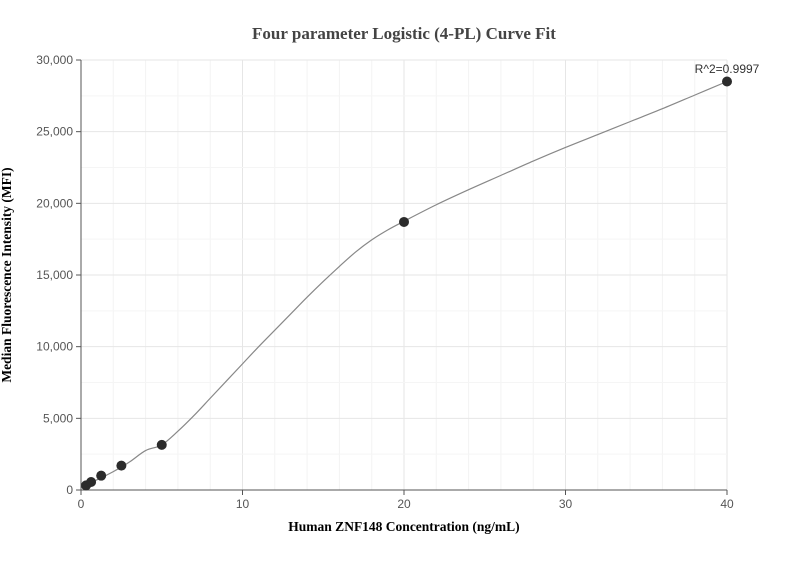  I want to click on y-tick-label: 10,000, so click(54, 347).